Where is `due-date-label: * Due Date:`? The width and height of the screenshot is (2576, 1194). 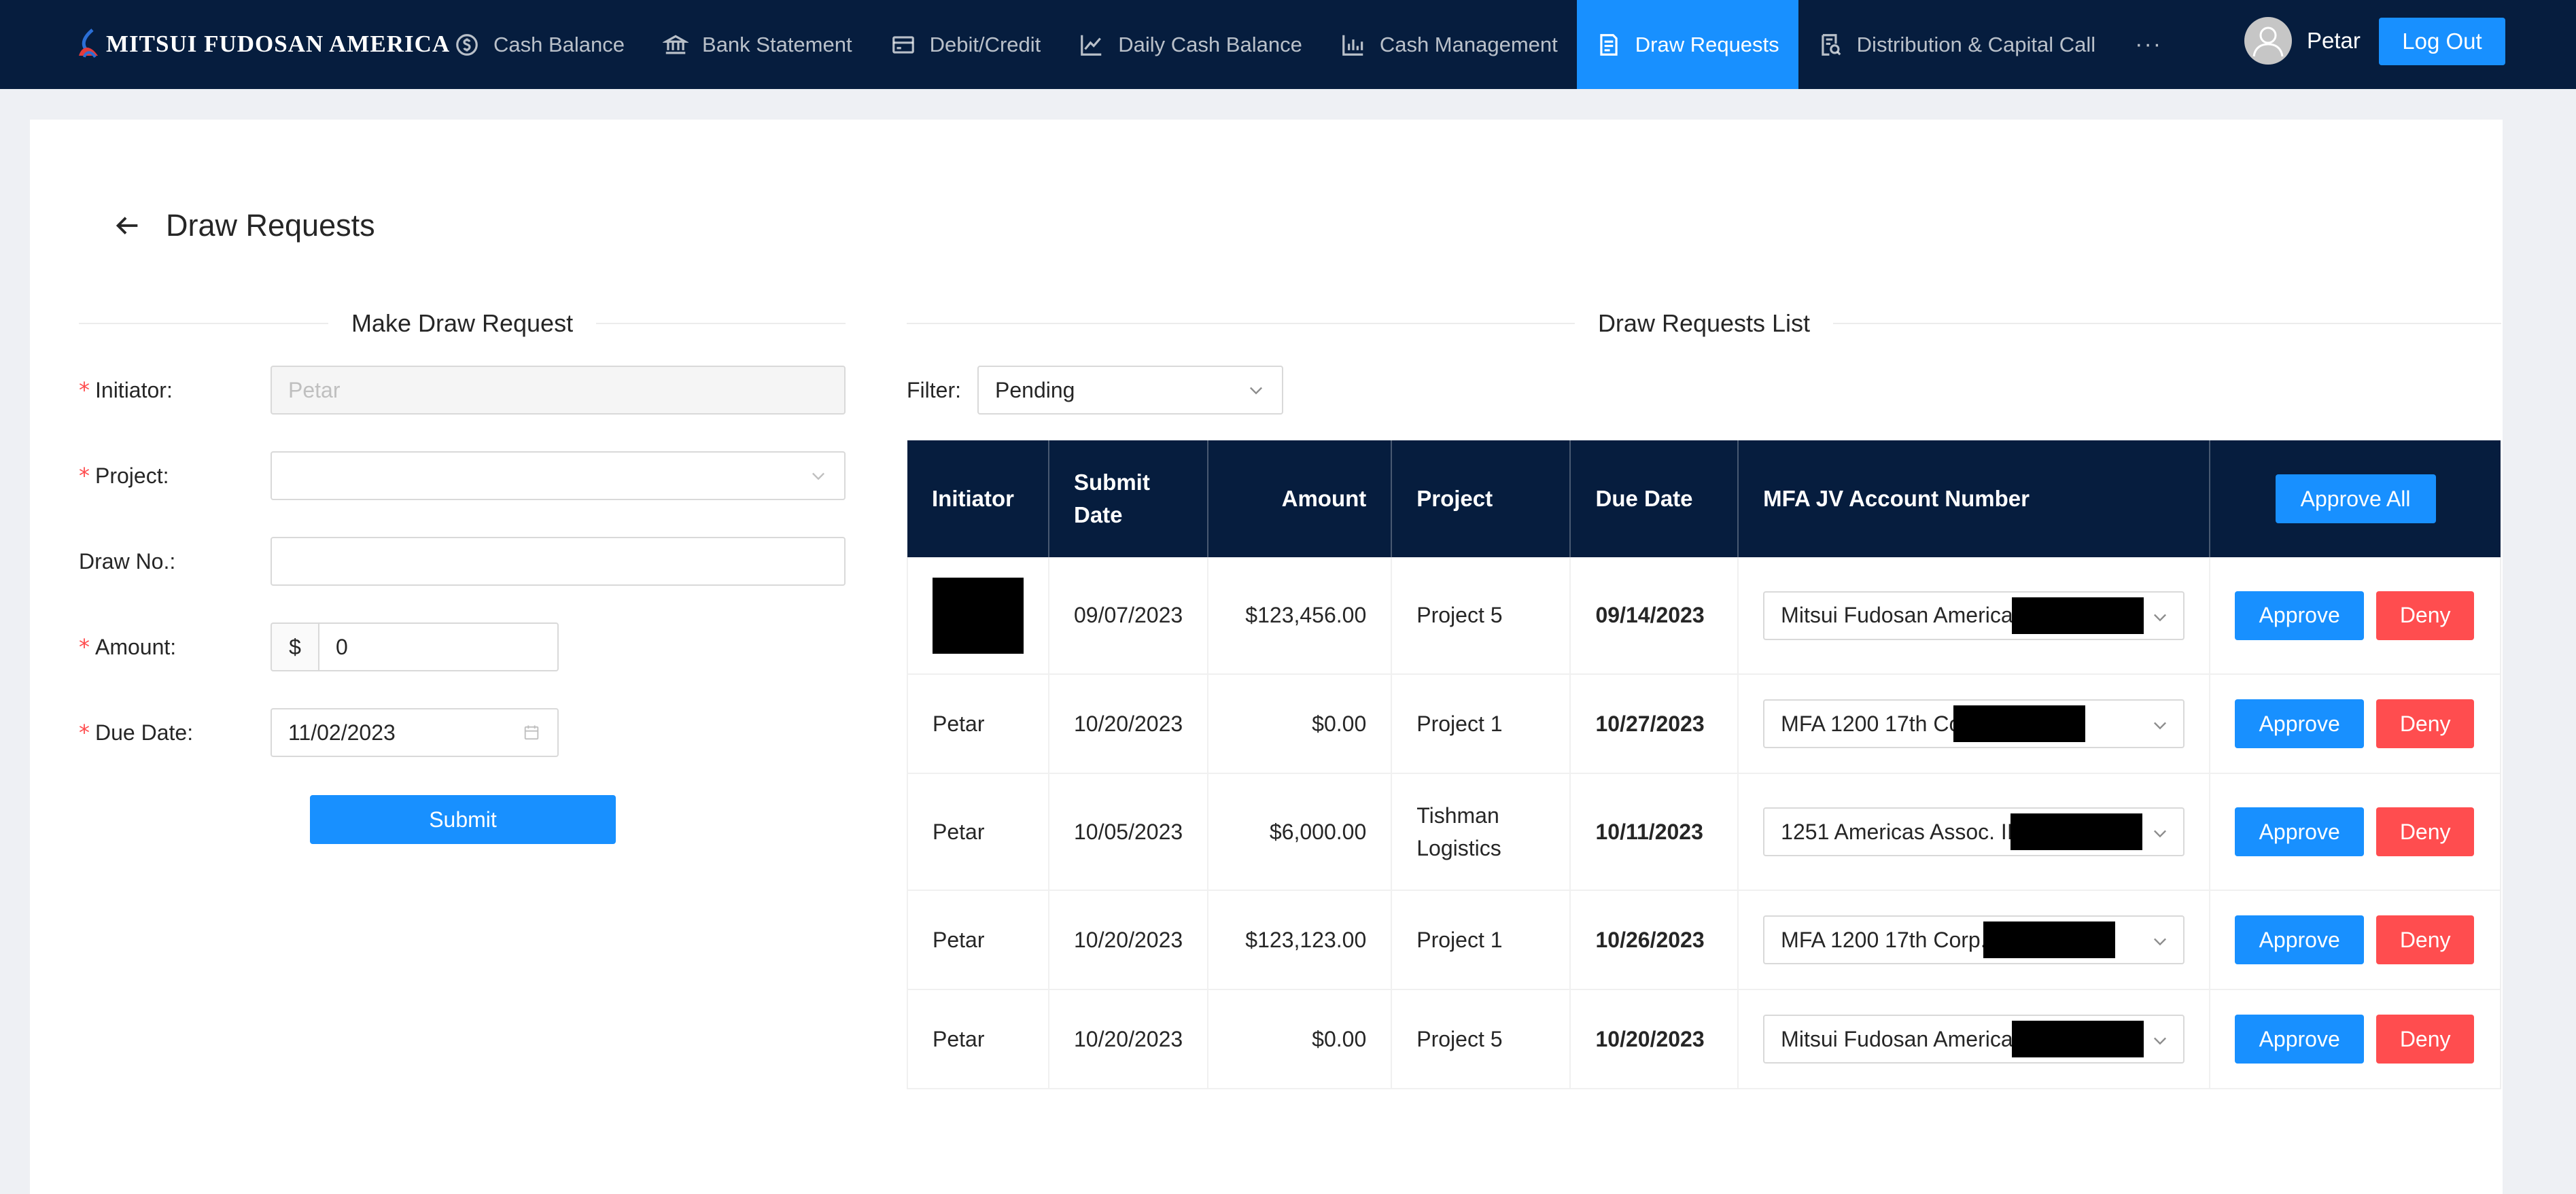
due-date-label: * Due Date: is located at coordinates (136, 732).